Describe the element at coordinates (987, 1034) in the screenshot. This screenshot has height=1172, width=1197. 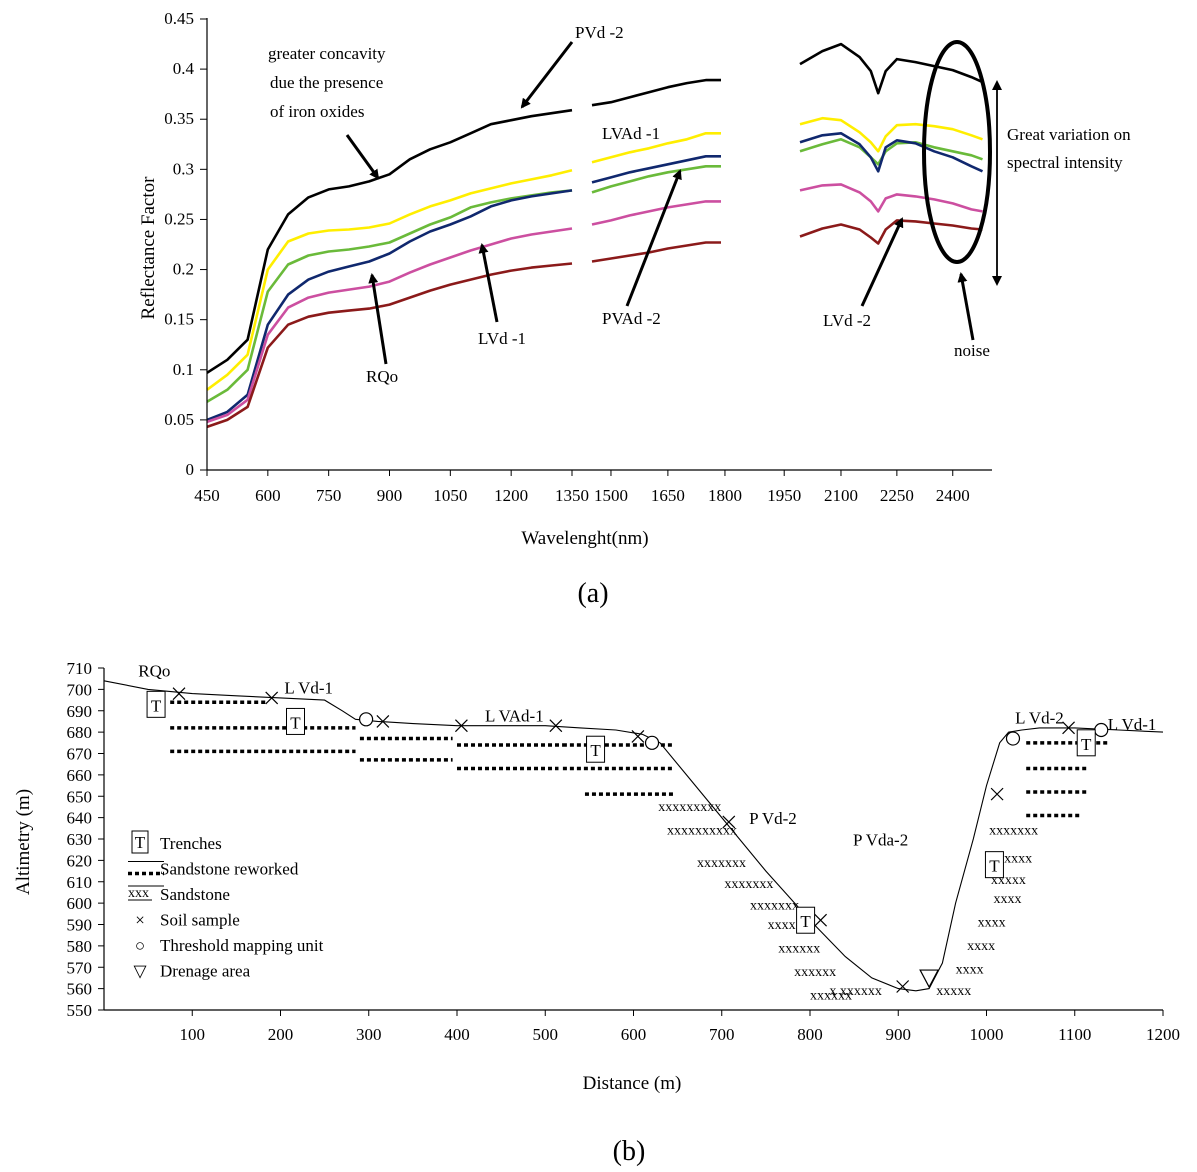
I see `x-tick-label-b: 1000` at that location.